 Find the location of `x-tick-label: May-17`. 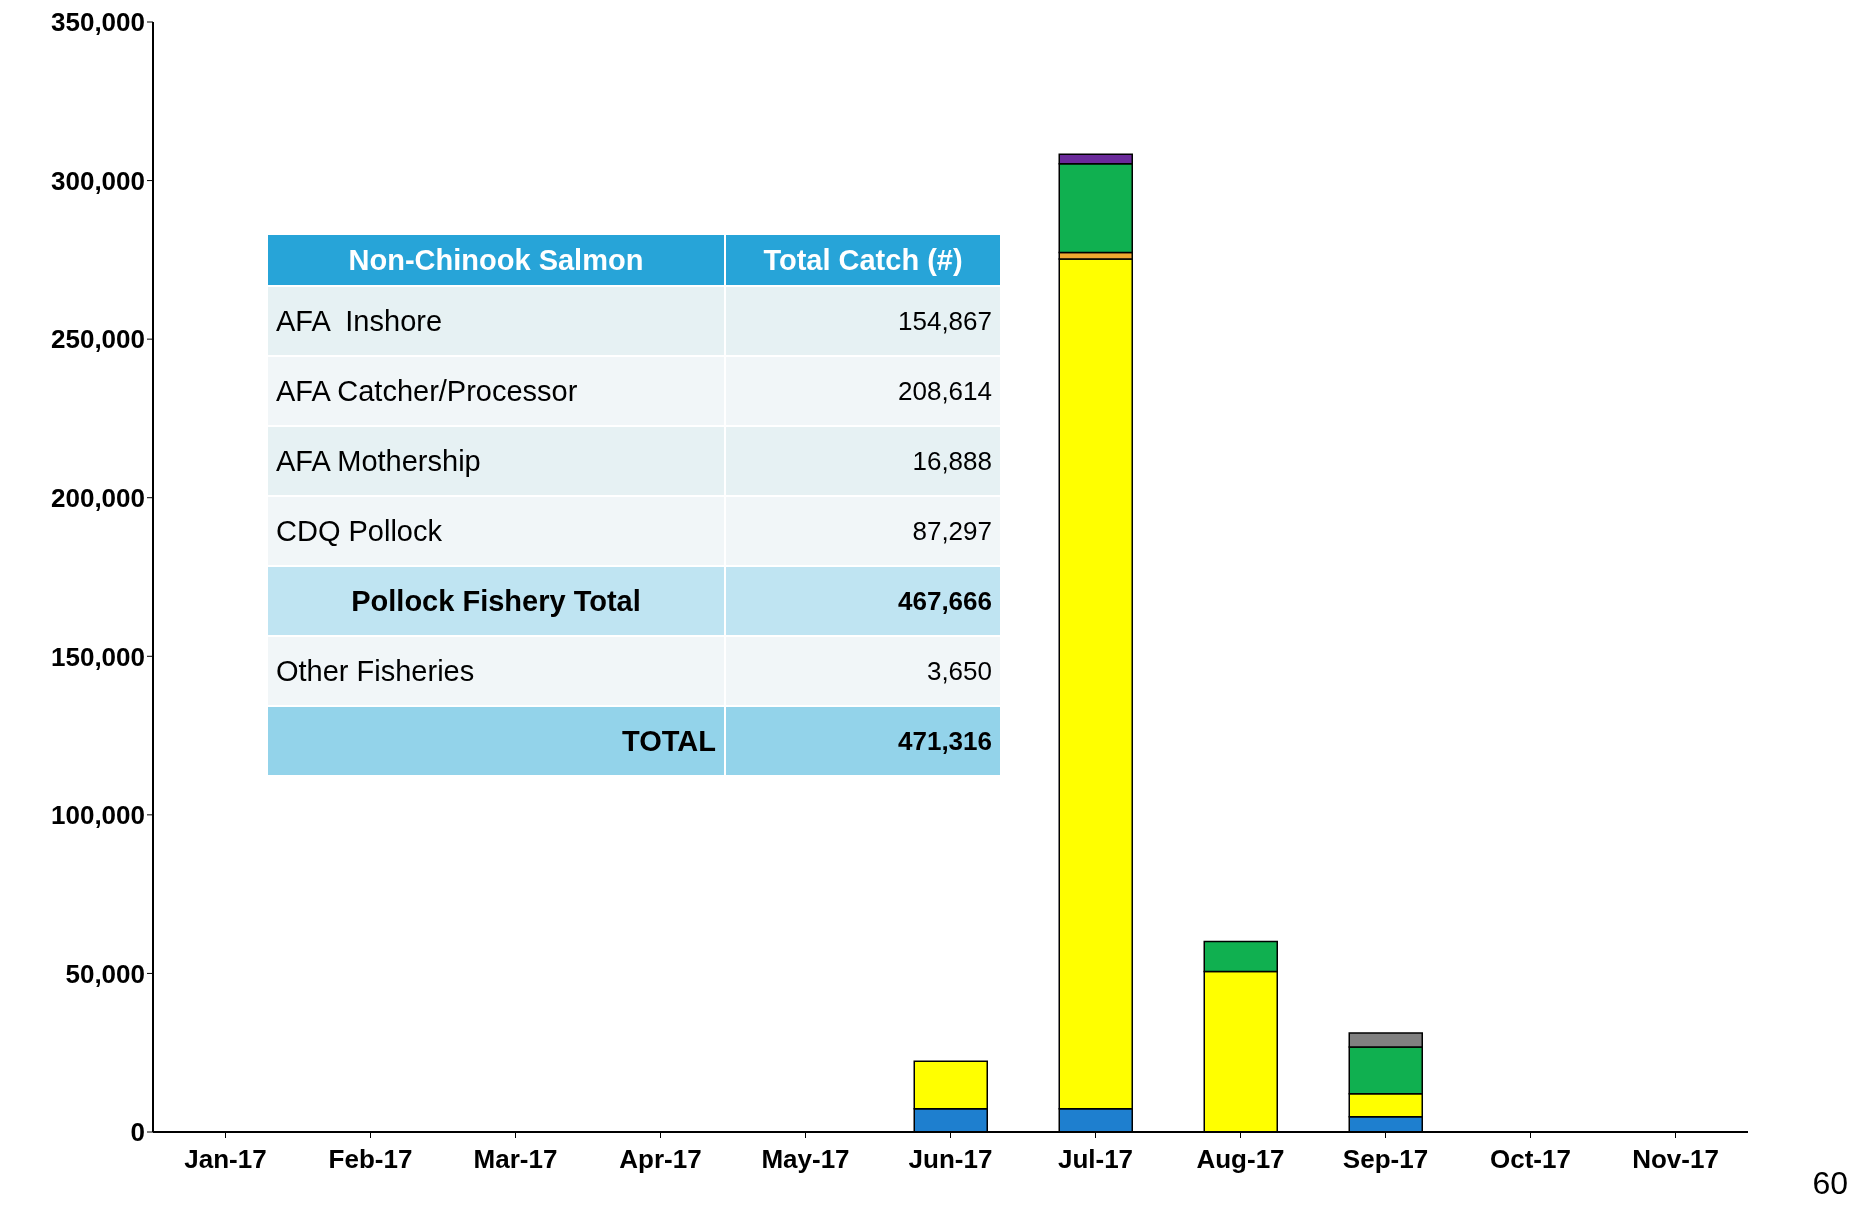

x-tick-label: May-17 is located at coordinates (805, 1159).